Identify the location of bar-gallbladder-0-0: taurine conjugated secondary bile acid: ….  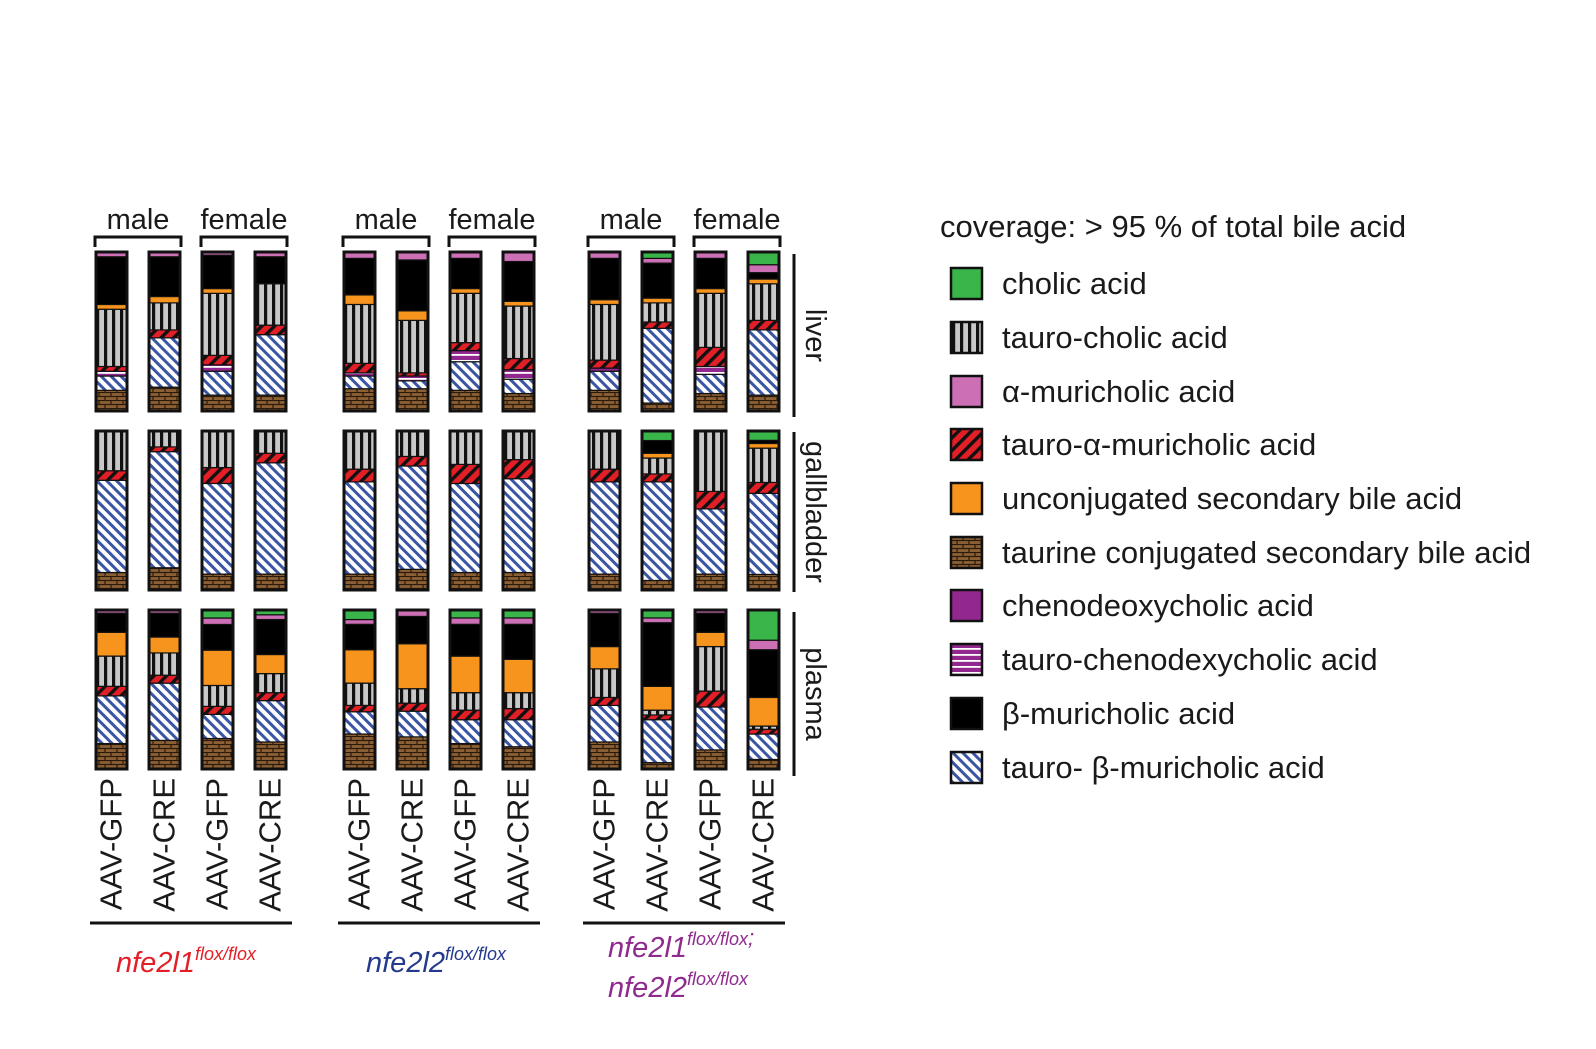
(111, 510).